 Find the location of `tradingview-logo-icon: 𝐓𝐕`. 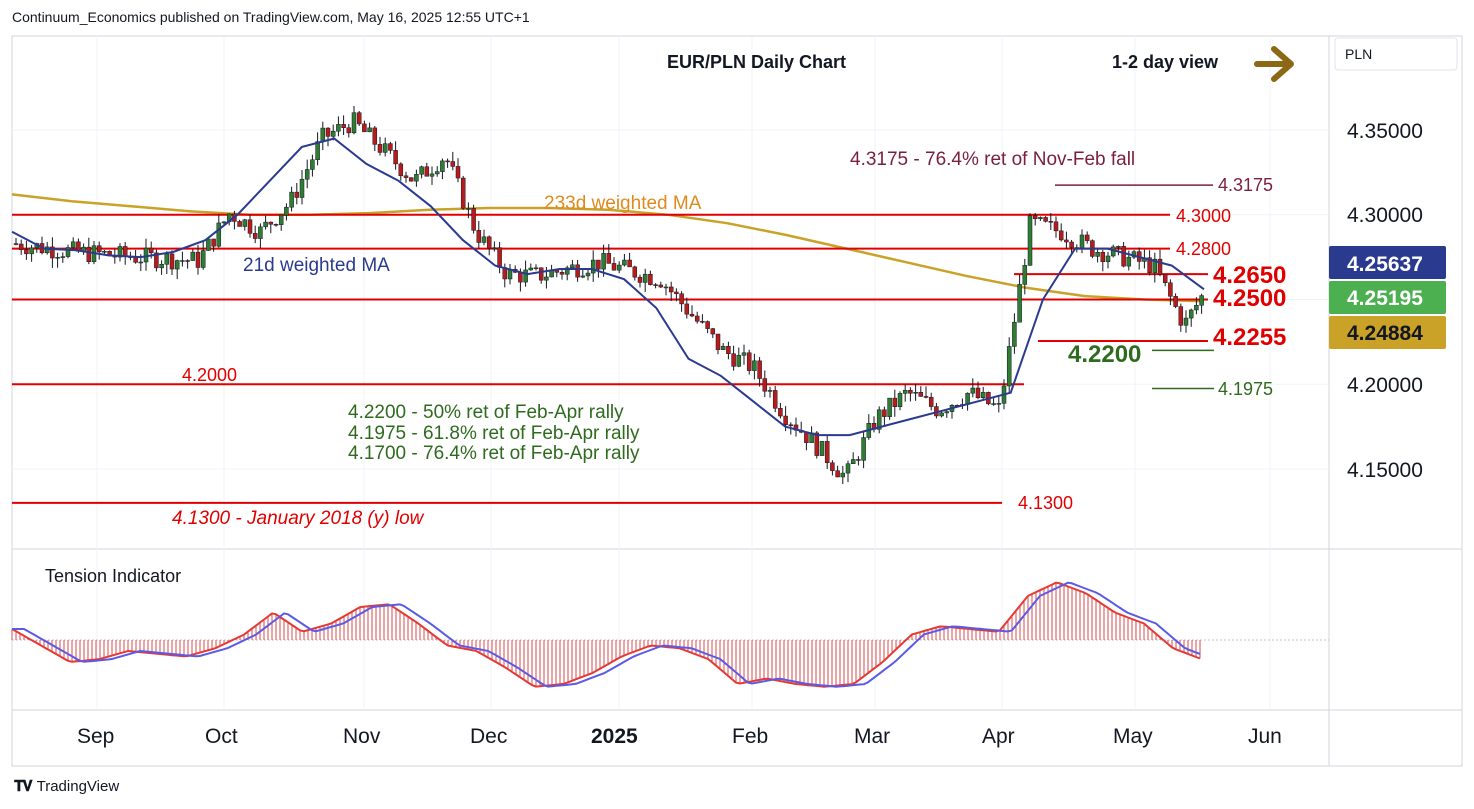

tradingview-logo-icon: 𝐓𝐕 is located at coordinates (23, 786).